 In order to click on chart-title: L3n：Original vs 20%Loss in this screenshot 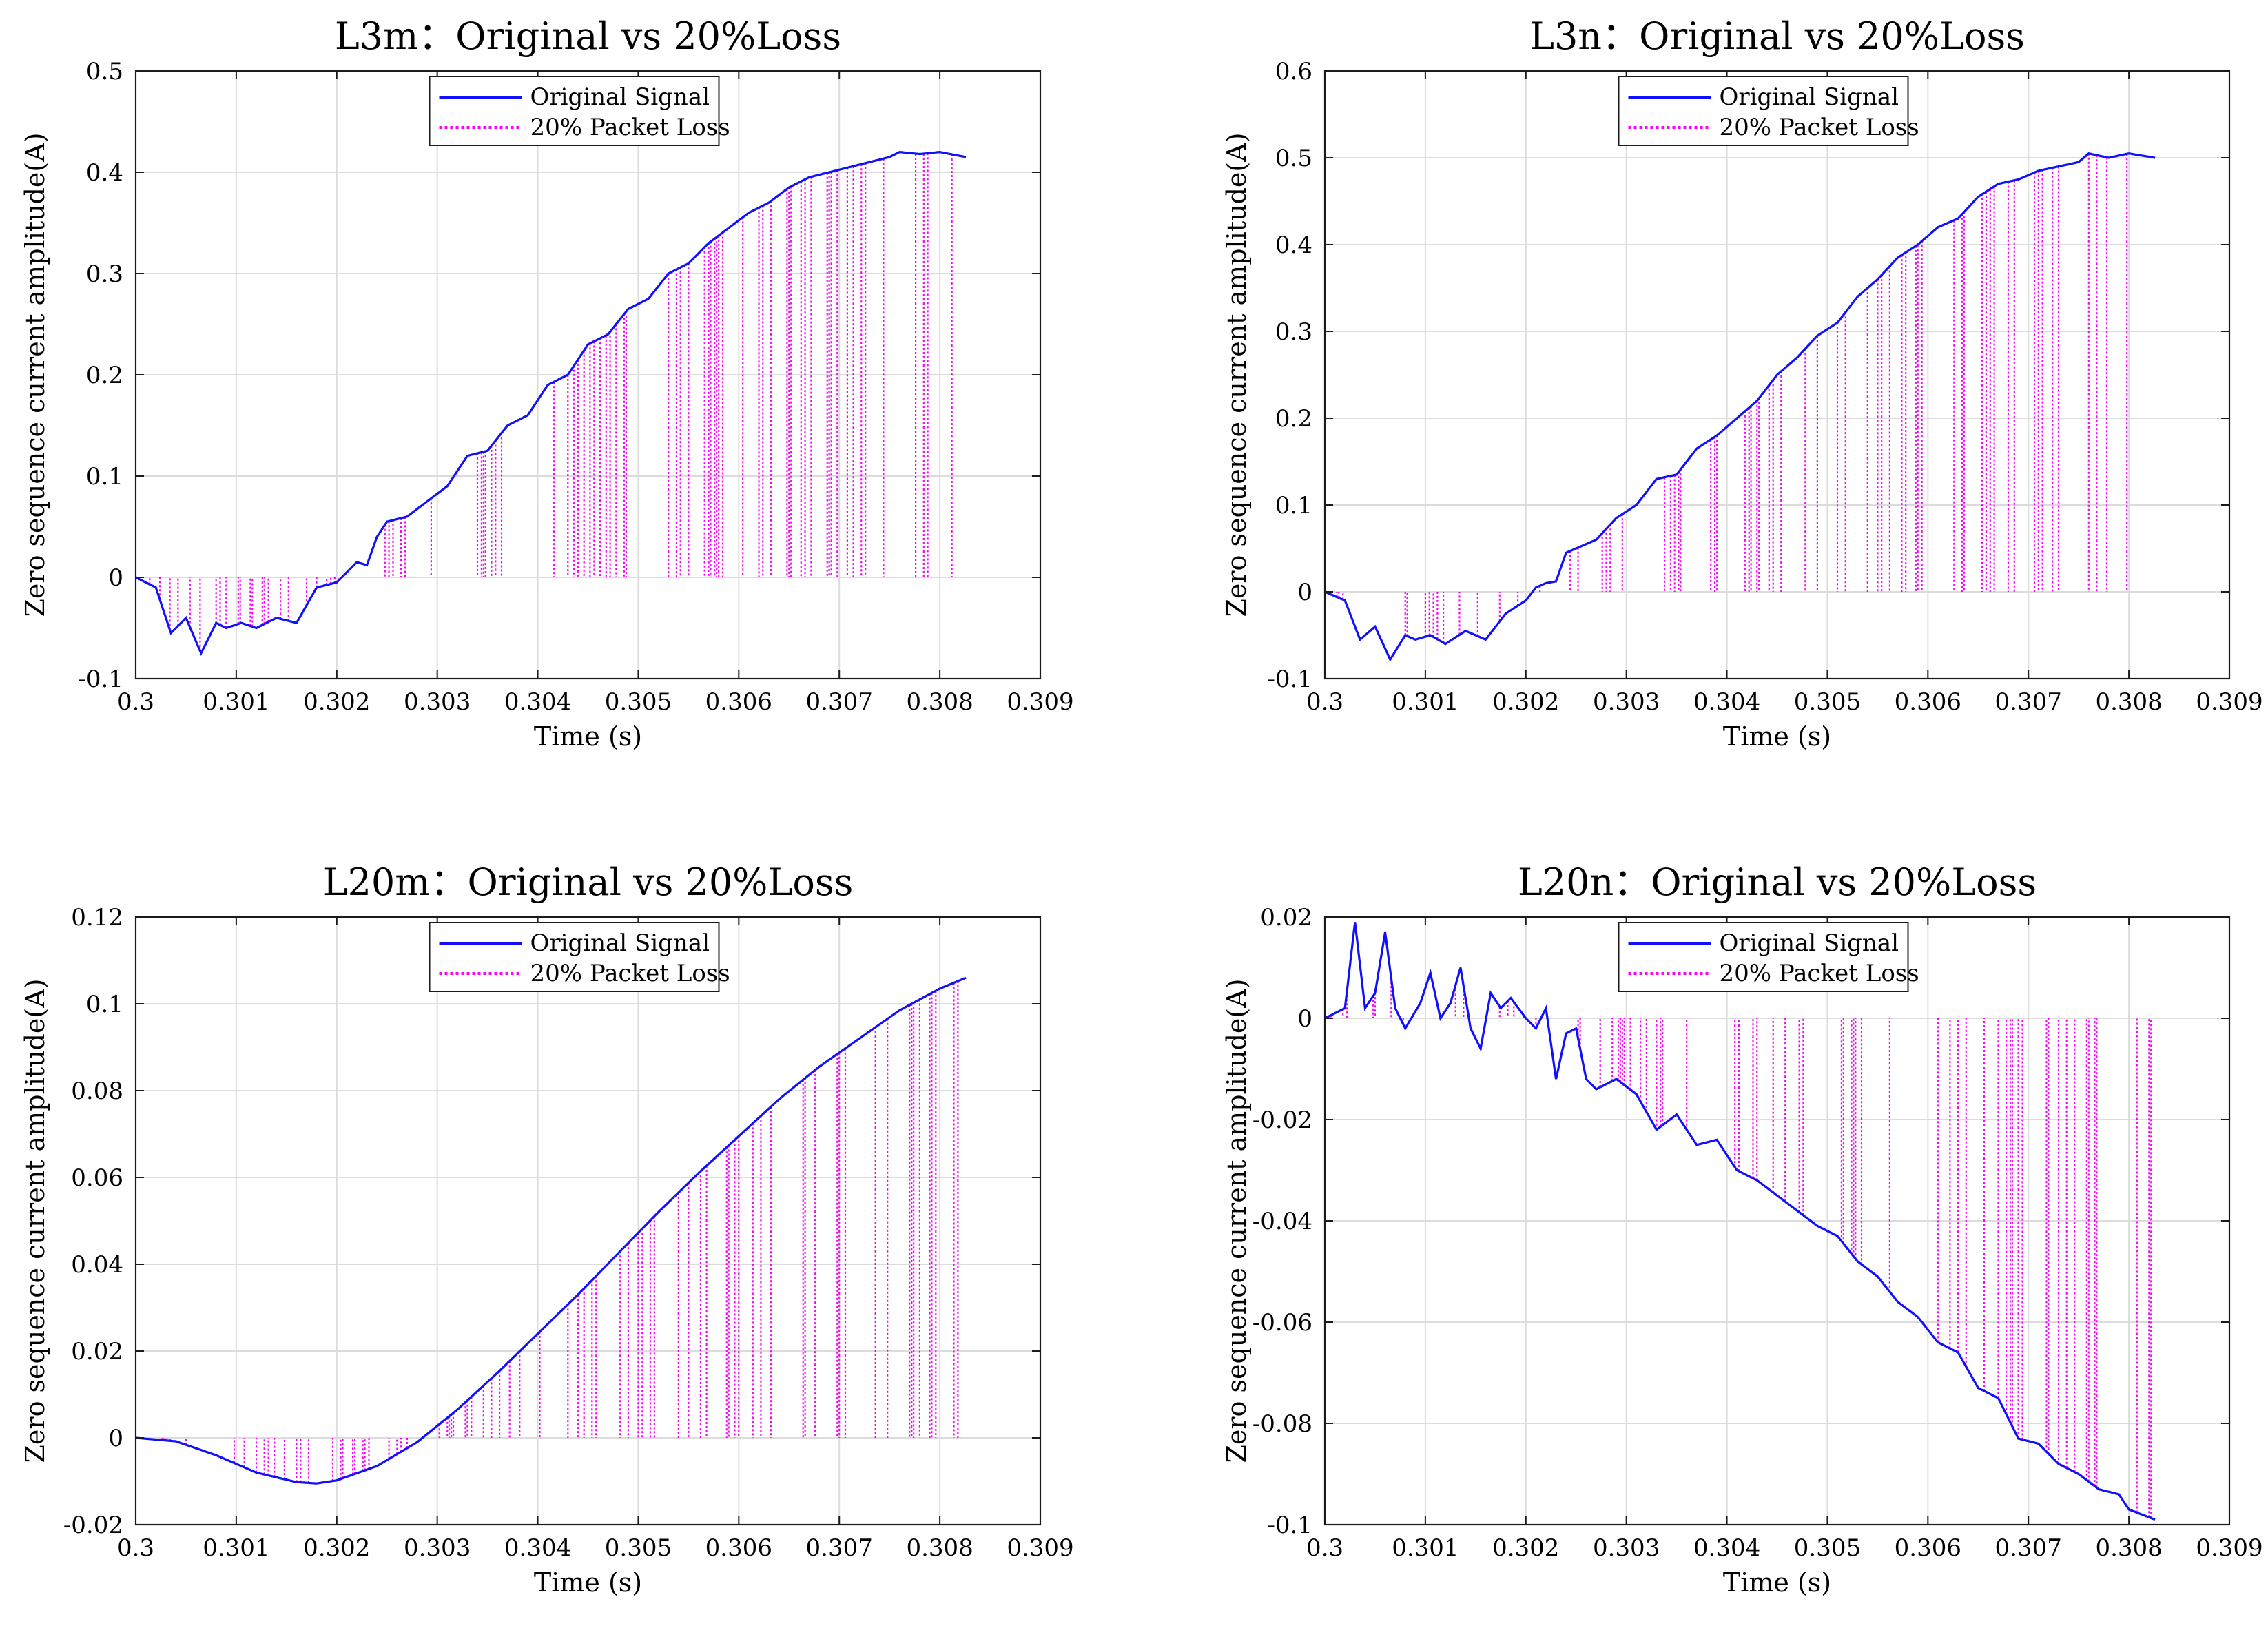, I will do `click(1777, 36)`.